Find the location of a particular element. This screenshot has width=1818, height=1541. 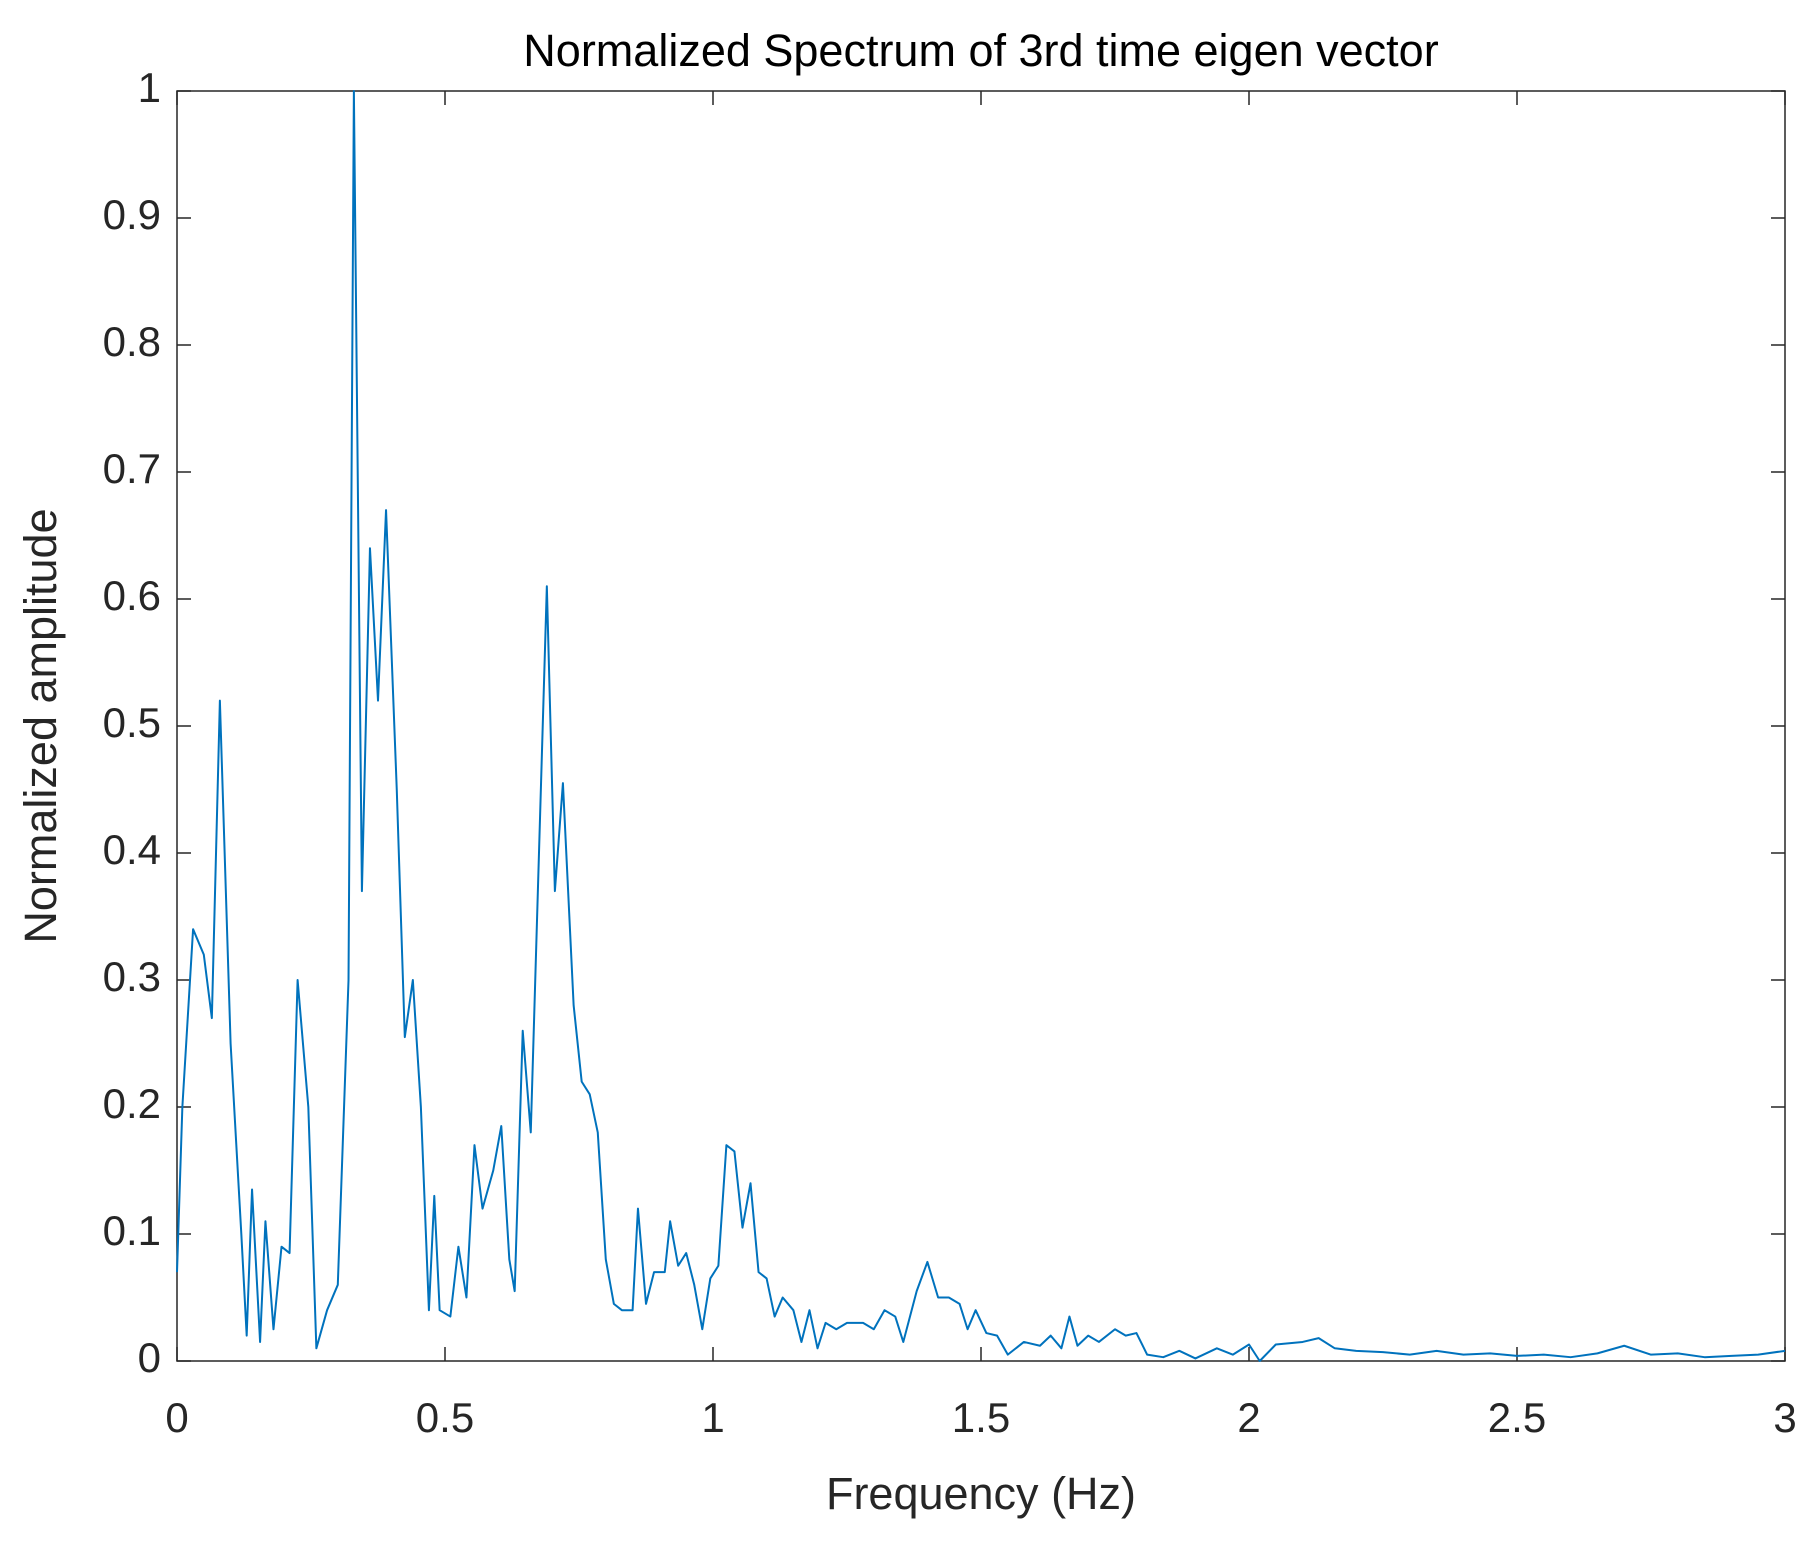

y-tick-label: 0.4 is located at coordinates (132, 849).